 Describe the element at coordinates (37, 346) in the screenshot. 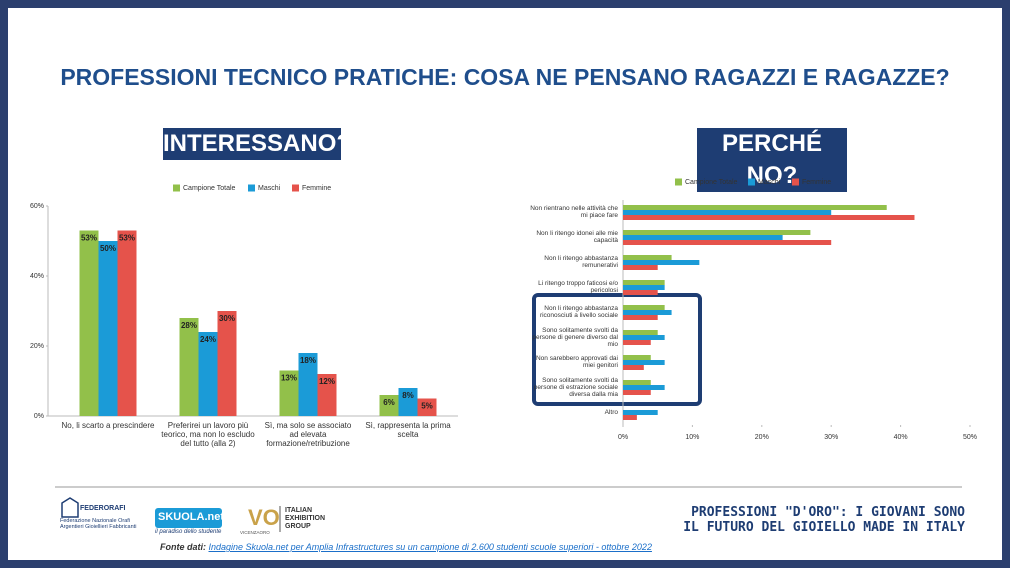

I see `y-tick-label: 20%` at that location.